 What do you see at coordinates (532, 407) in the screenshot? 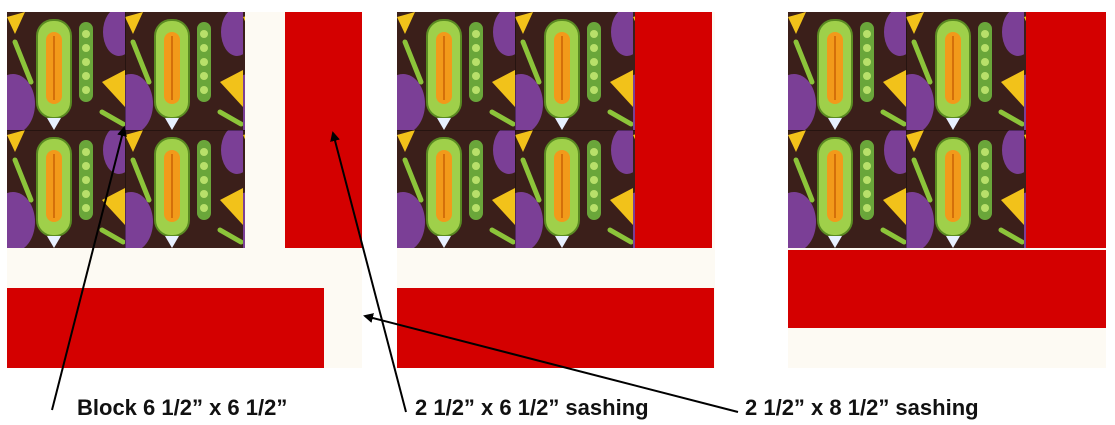
I see `short-sashing-label: 2 1/2” x 6 1/2” sashing` at bounding box center [532, 407].